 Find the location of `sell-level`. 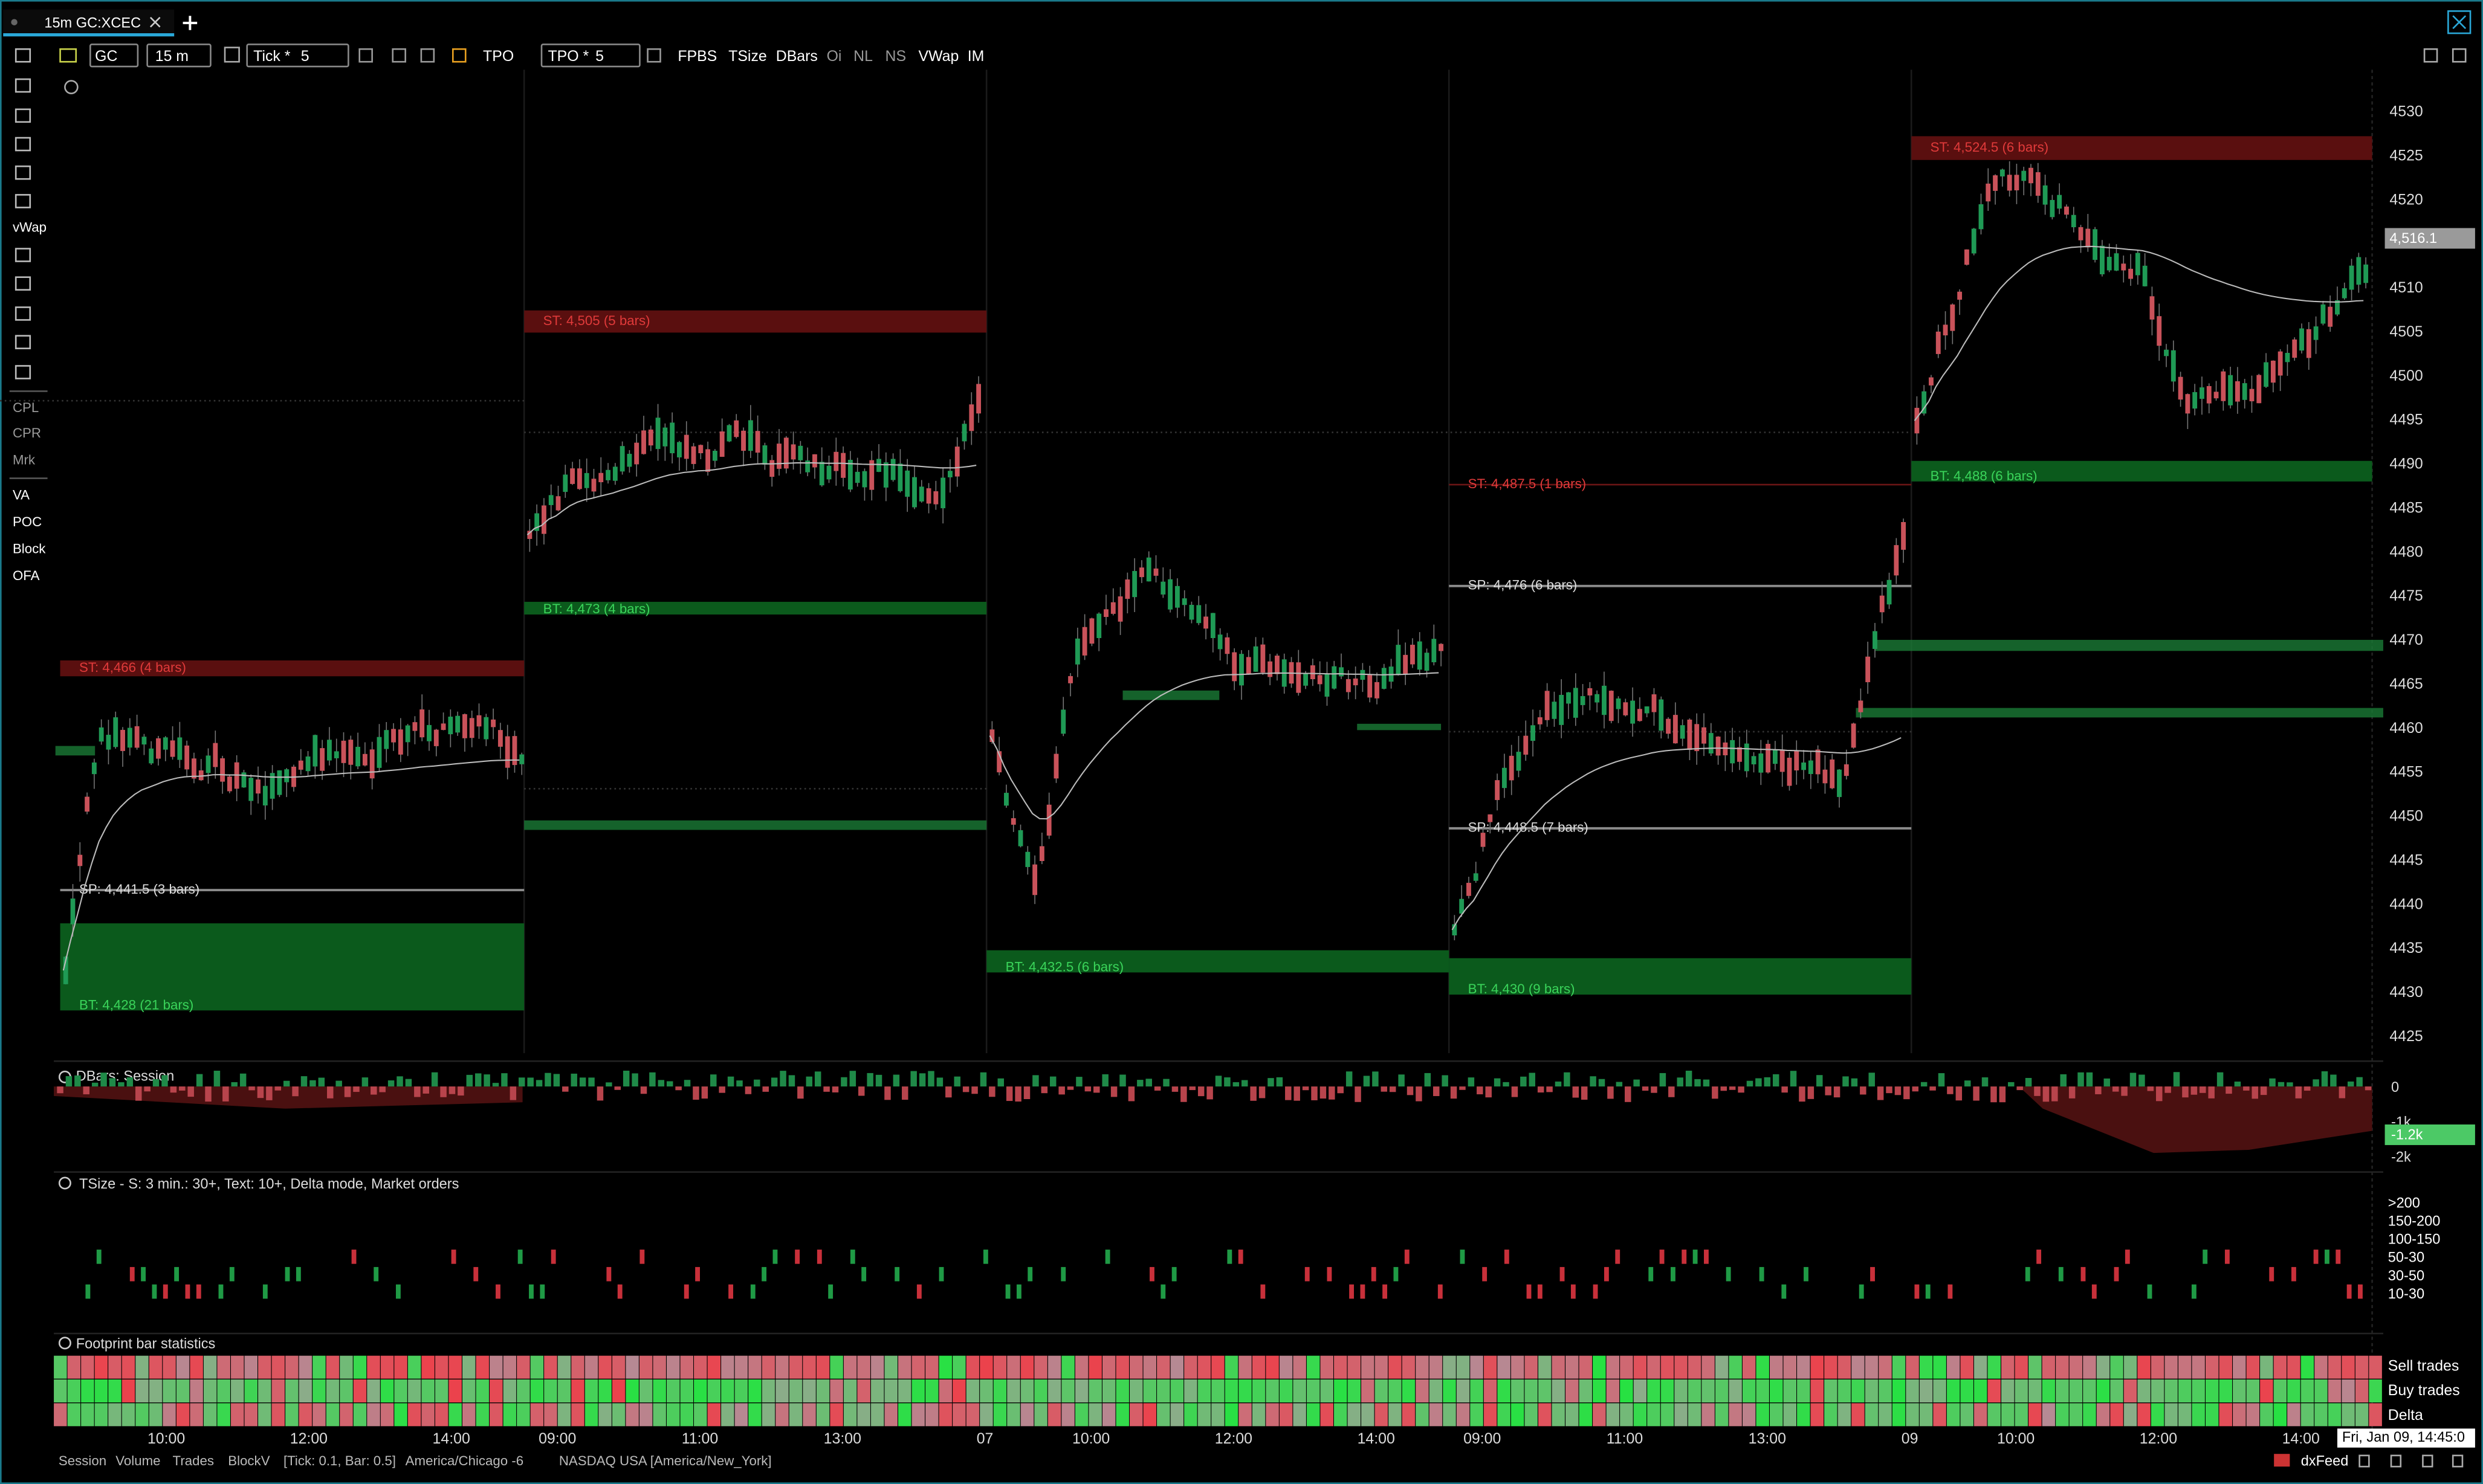

sell-level is located at coordinates (755, 321).